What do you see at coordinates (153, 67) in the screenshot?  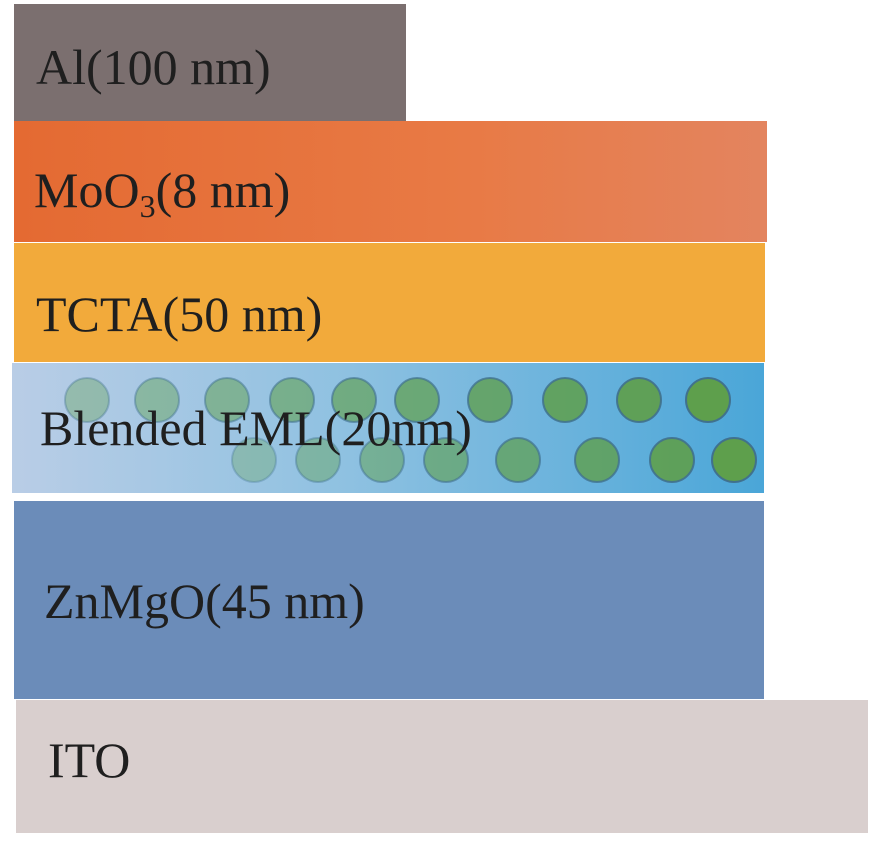 I see `al-layer-label: Al(100 nm)` at bounding box center [153, 67].